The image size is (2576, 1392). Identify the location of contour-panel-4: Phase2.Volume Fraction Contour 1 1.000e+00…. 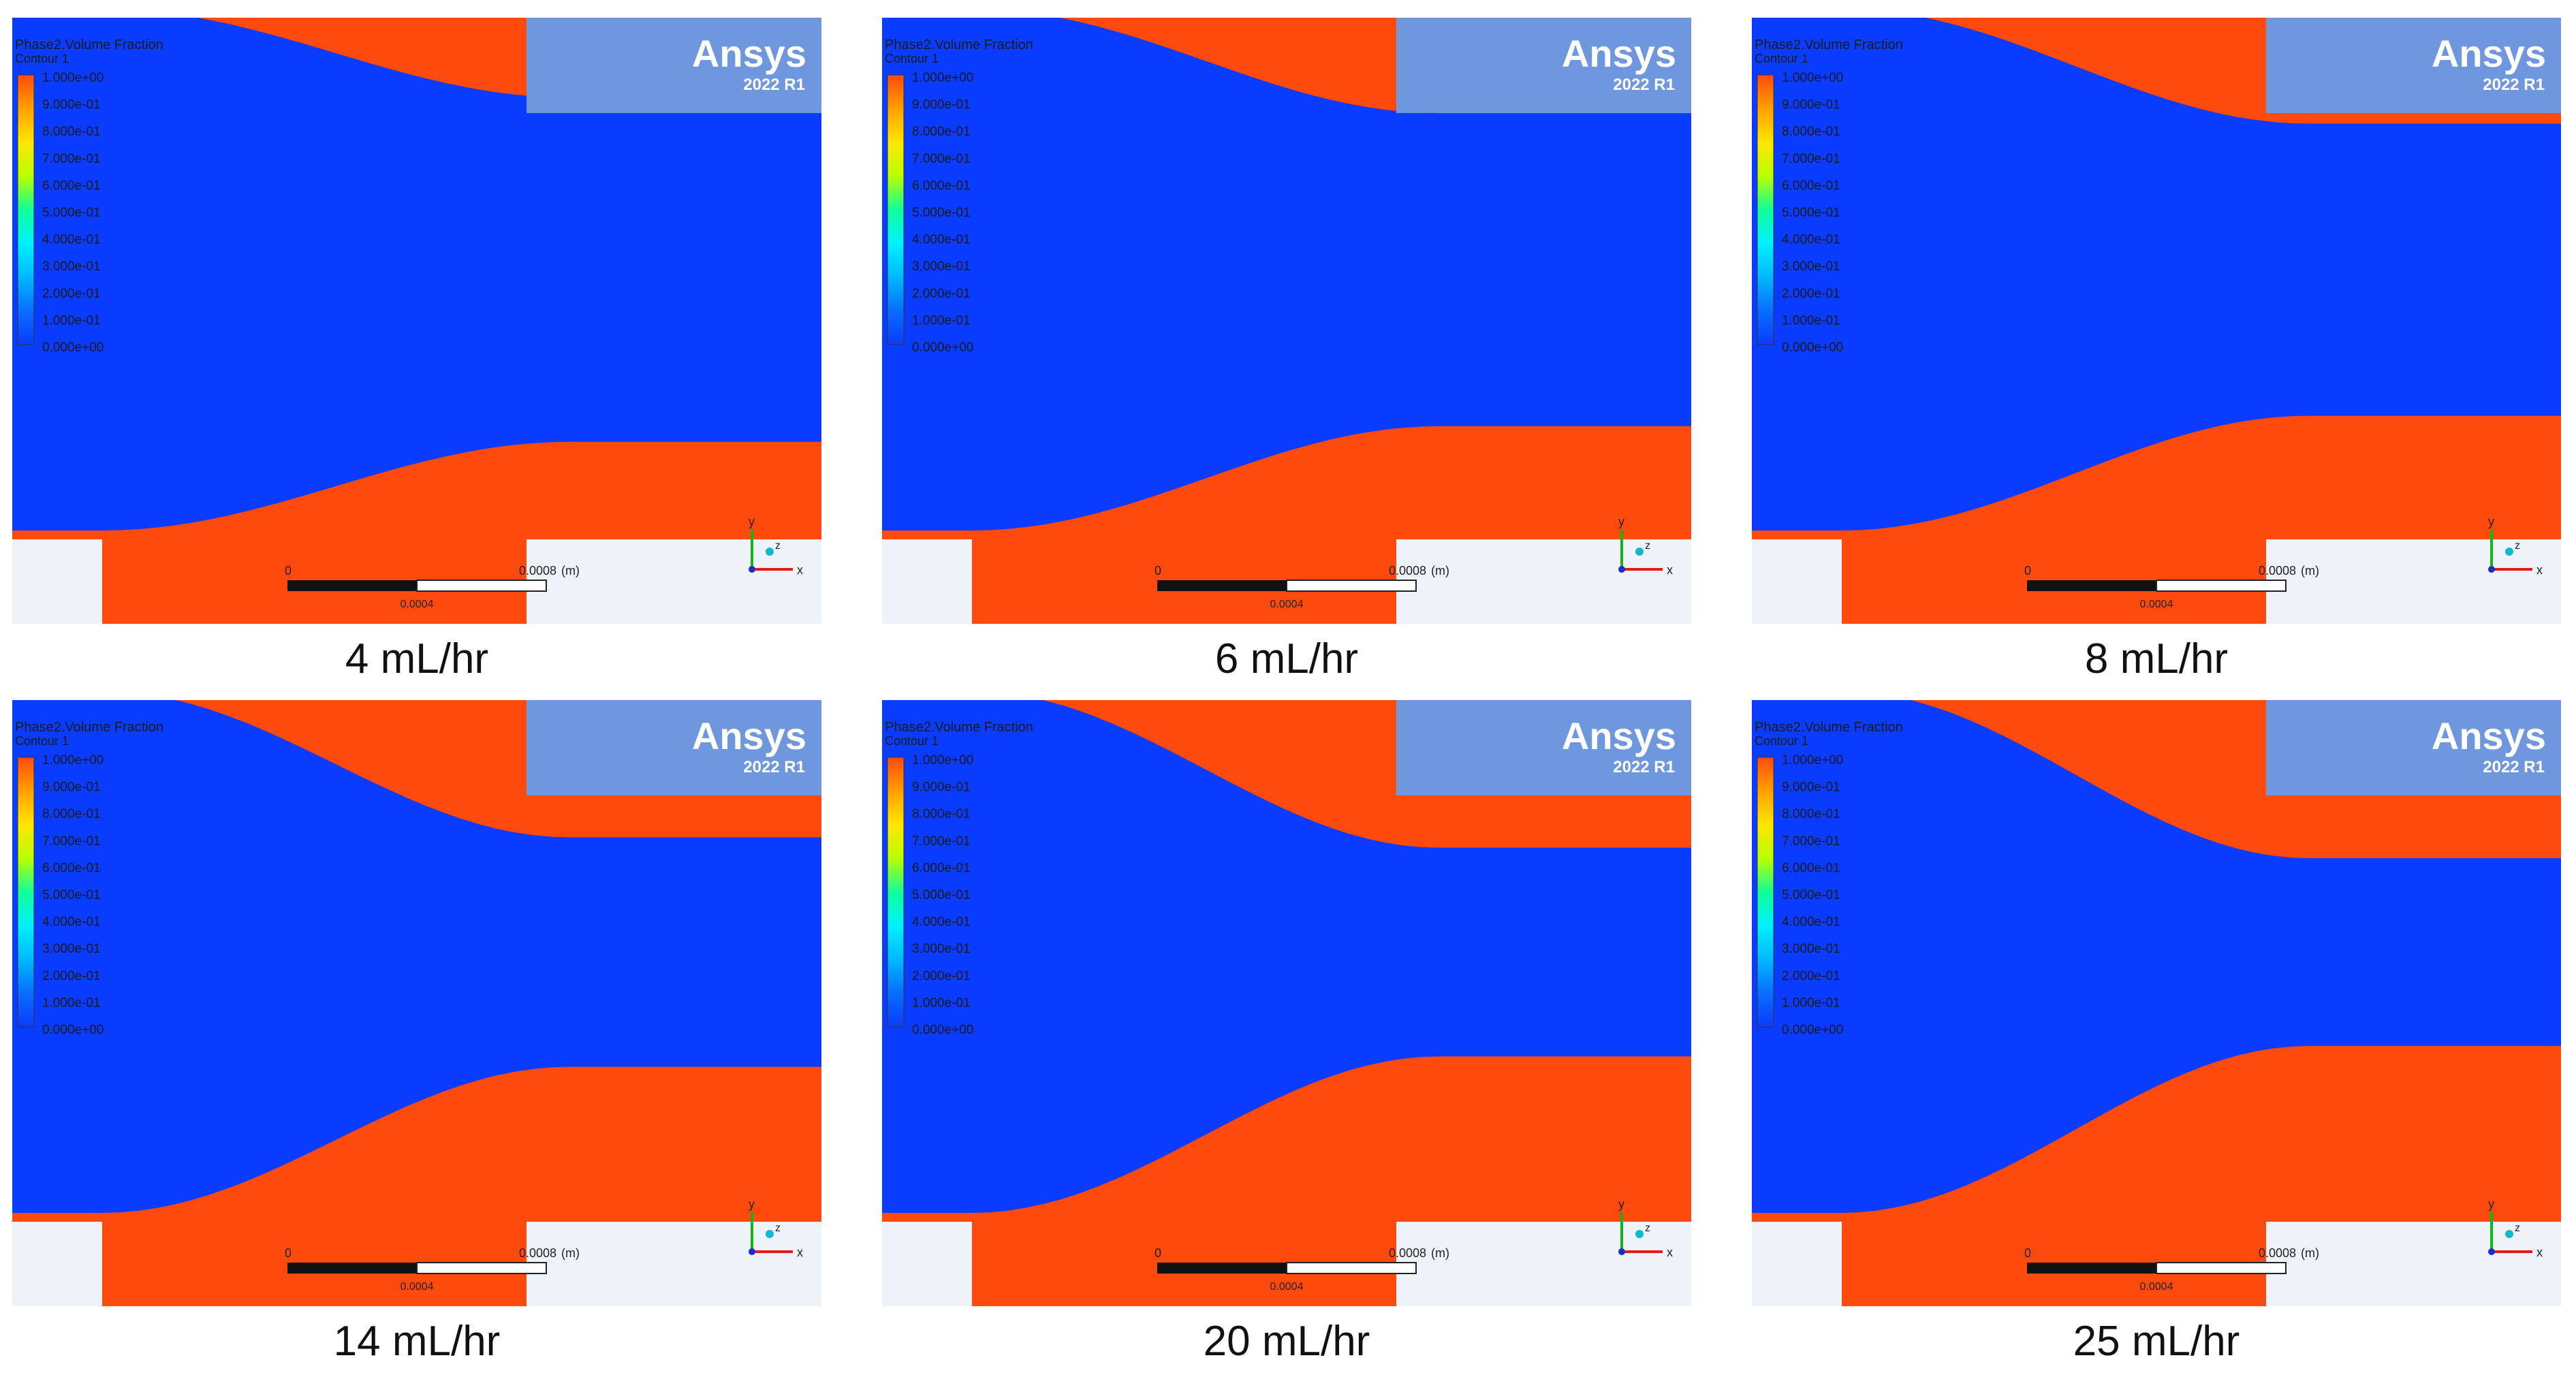
(416, 350).